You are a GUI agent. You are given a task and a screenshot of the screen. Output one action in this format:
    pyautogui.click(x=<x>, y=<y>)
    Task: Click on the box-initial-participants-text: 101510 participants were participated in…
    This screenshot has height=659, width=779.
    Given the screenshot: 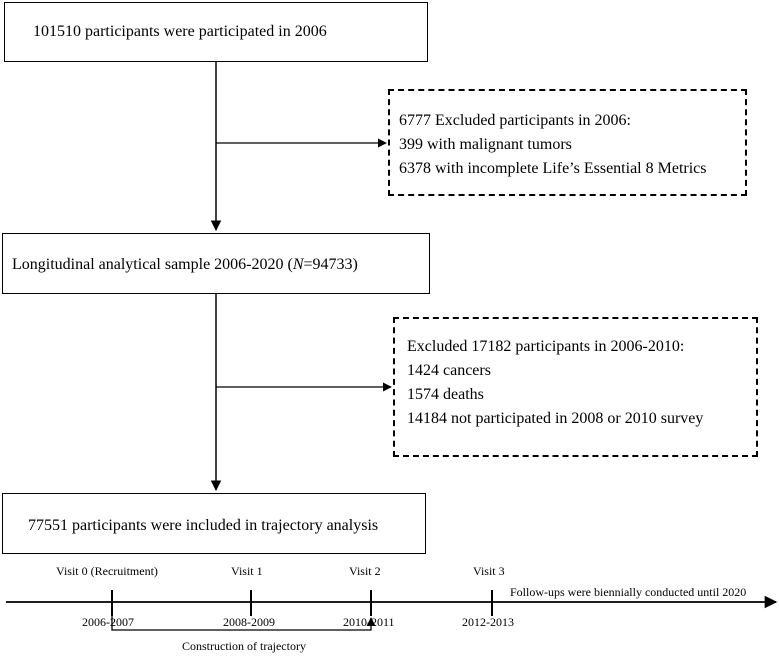 What is the action you would take?
    pyautogui.click(x=180, y=31)
    